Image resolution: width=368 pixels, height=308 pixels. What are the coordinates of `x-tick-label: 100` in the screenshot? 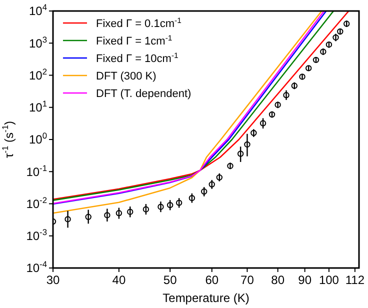 It's located at (329, 280).